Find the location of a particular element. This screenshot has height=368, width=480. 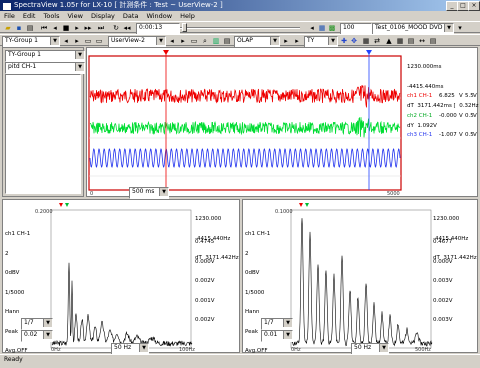

channel-value: 6.825 is located at coordinates (447, 96).